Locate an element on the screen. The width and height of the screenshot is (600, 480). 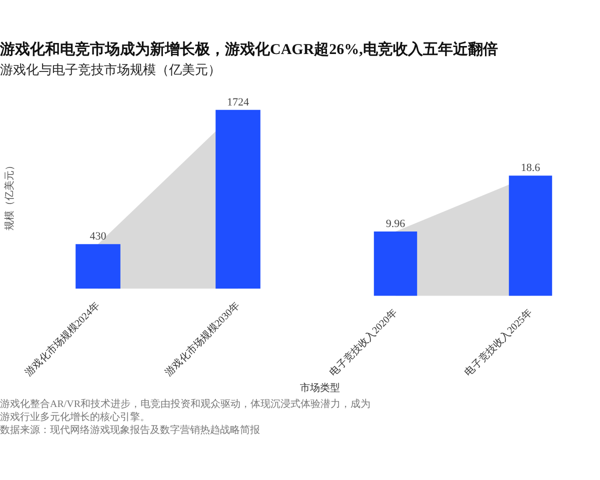
source-note: 数据来源：现代网络游戏现象报告及数字营销热趋战略简报 is located at coordinates (130, 430).